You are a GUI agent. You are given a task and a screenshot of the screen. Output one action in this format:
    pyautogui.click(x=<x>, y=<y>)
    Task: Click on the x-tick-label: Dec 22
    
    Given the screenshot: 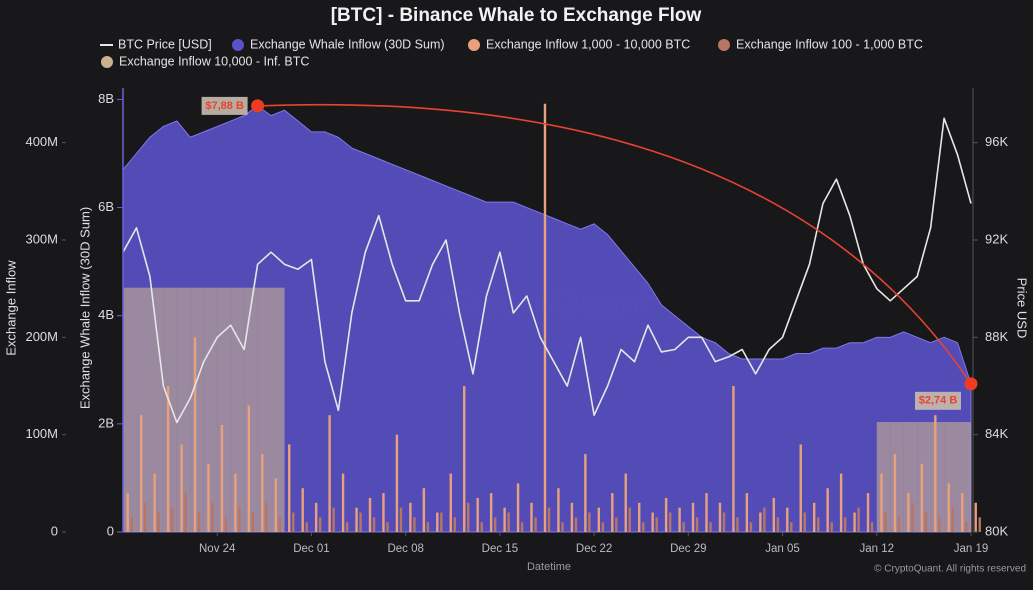 What is the action you would take?
    pyautogui.click(x=594, y=549)
    